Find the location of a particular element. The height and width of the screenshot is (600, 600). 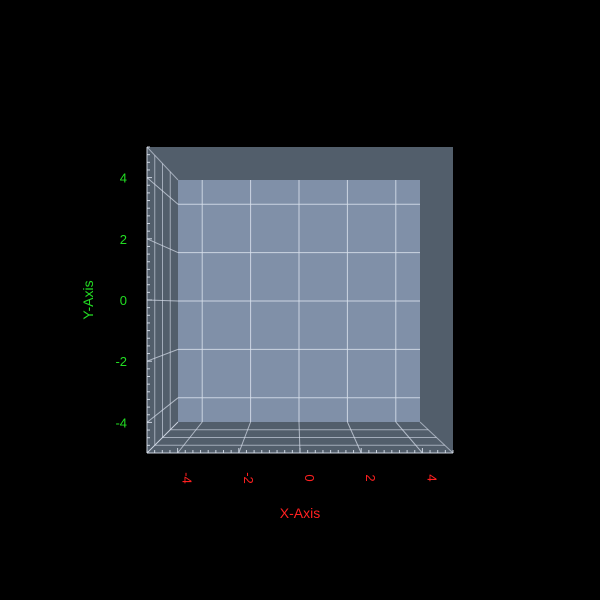

x-tick-label: 4 is located at coordinates (431, 477).